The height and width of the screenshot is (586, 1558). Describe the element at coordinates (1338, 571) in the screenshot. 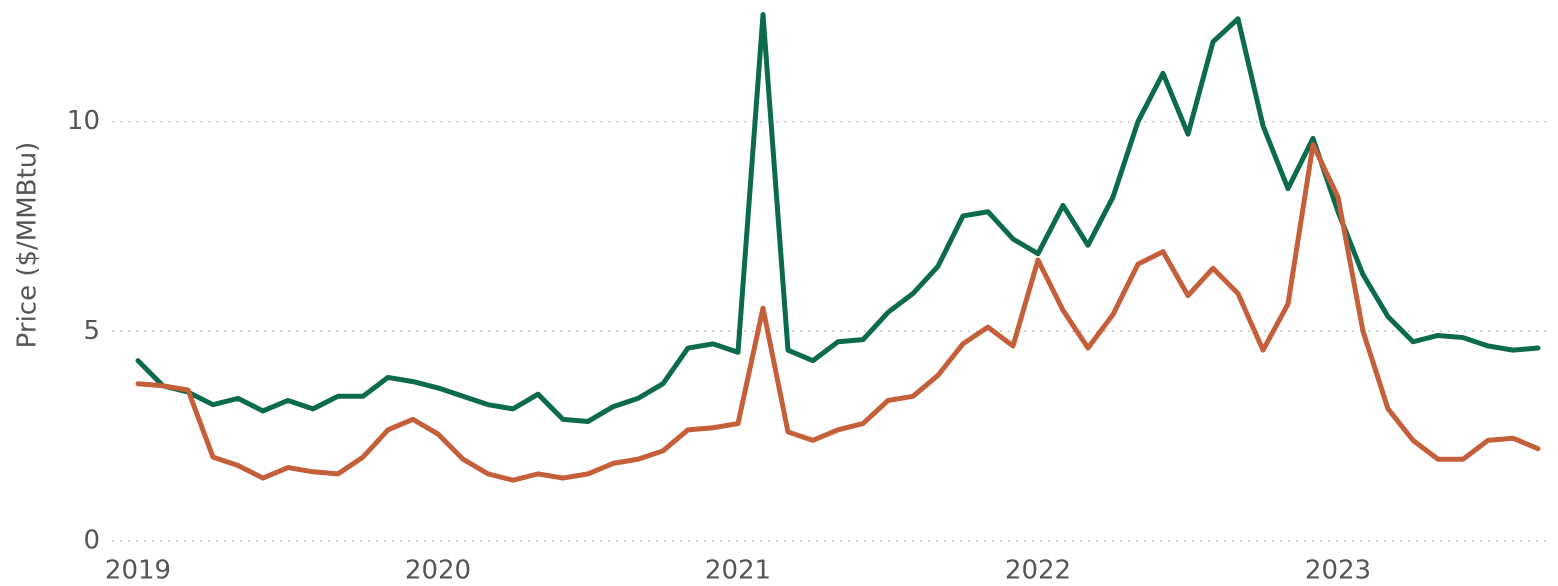

I see `x-tick-label: 2023` at that location.